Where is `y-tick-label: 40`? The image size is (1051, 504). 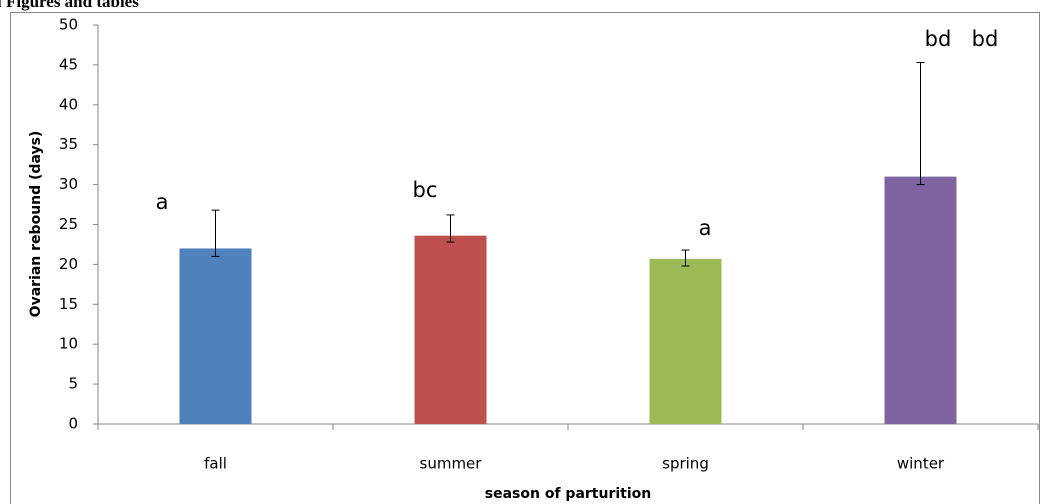 y-tick-label: 40 is located at coordinates (68, 104).